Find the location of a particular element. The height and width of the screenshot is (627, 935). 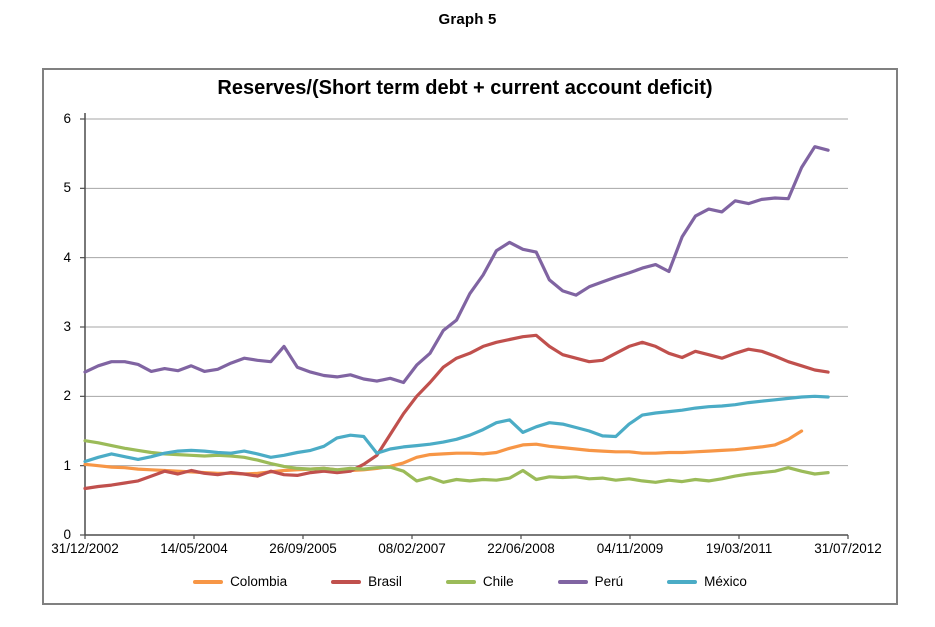

x-tick-label: 14/05/2004 is located at coordinates (194, 548).